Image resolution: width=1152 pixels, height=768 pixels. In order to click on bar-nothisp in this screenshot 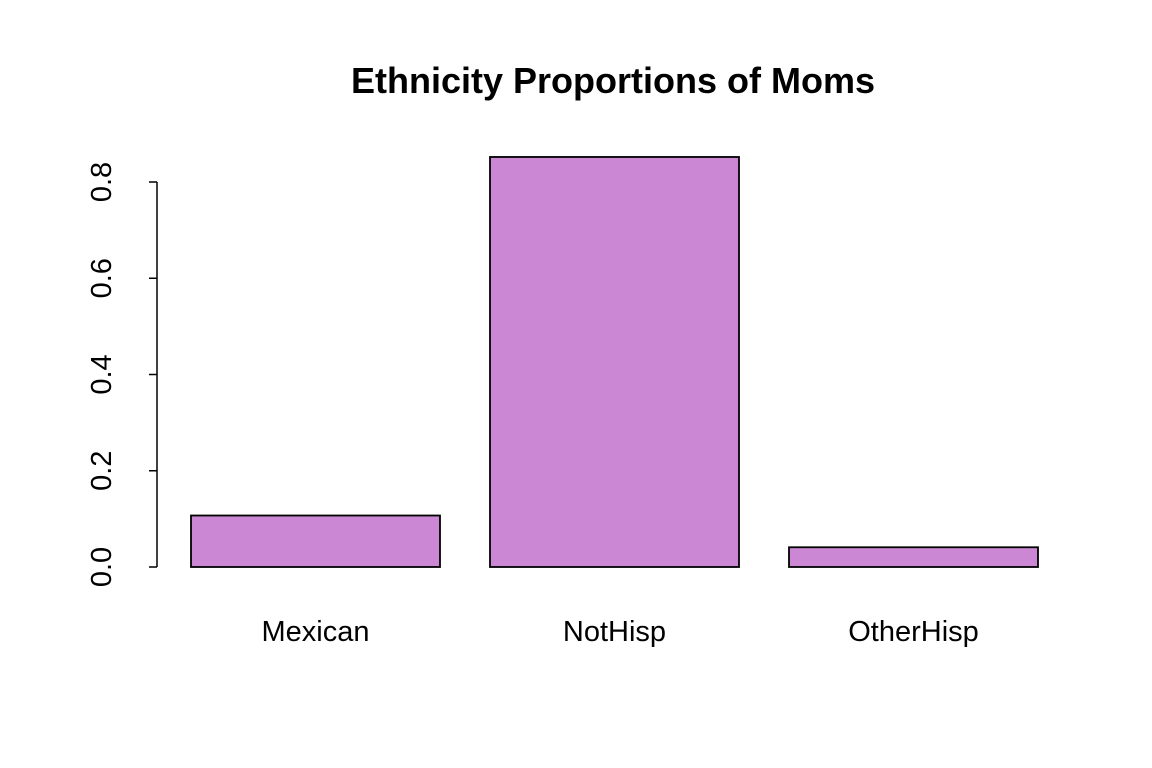, I will do `click(614, 362)`.